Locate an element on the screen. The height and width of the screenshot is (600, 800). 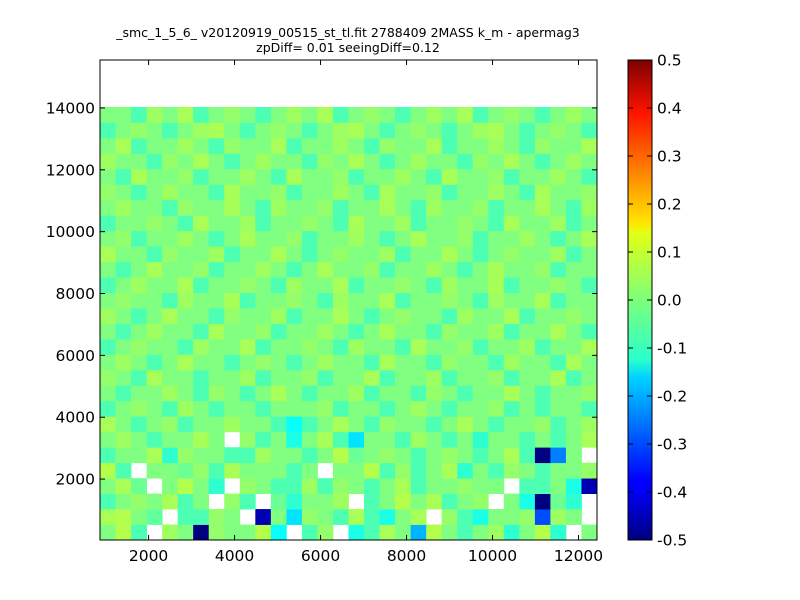
x-tick-label: 8000 is located at coordinates (406, 556).